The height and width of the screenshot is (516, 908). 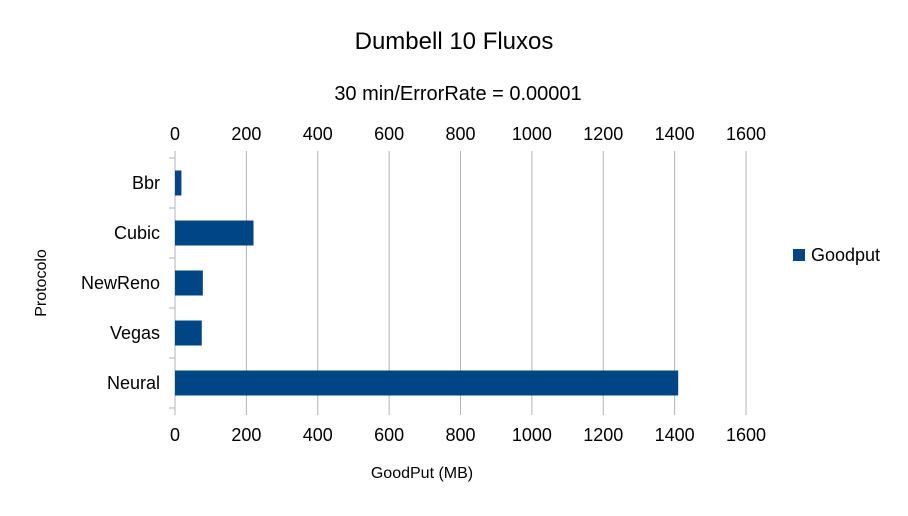 What do you see at coordinates (532, 435) in the screenshot?
I see `bottom-tick-label: 1000` at bounding box center [532, 435].